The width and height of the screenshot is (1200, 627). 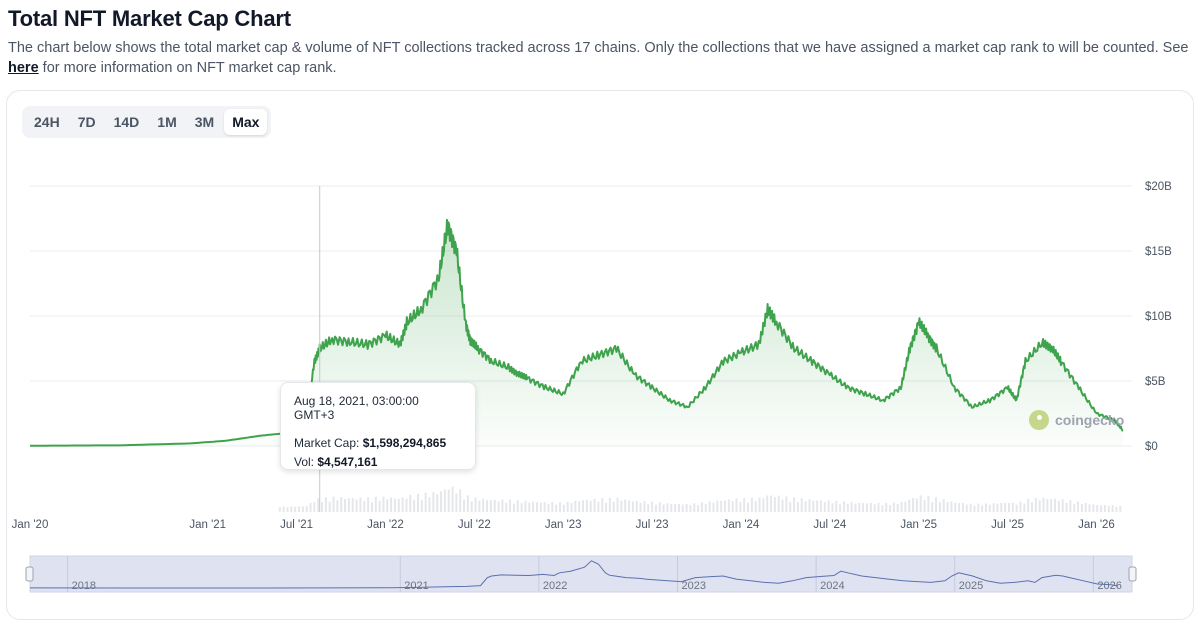 I want to click on coingecko-logo-icon, so click(x=1039, y=420).